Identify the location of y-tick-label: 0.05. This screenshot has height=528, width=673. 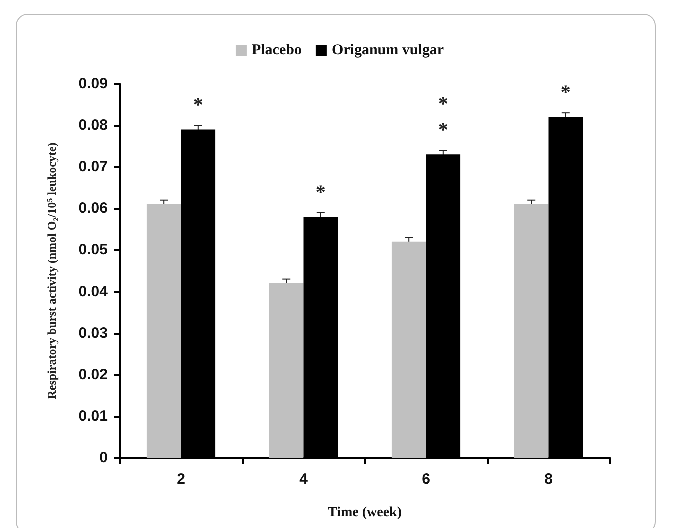
(93, 250).